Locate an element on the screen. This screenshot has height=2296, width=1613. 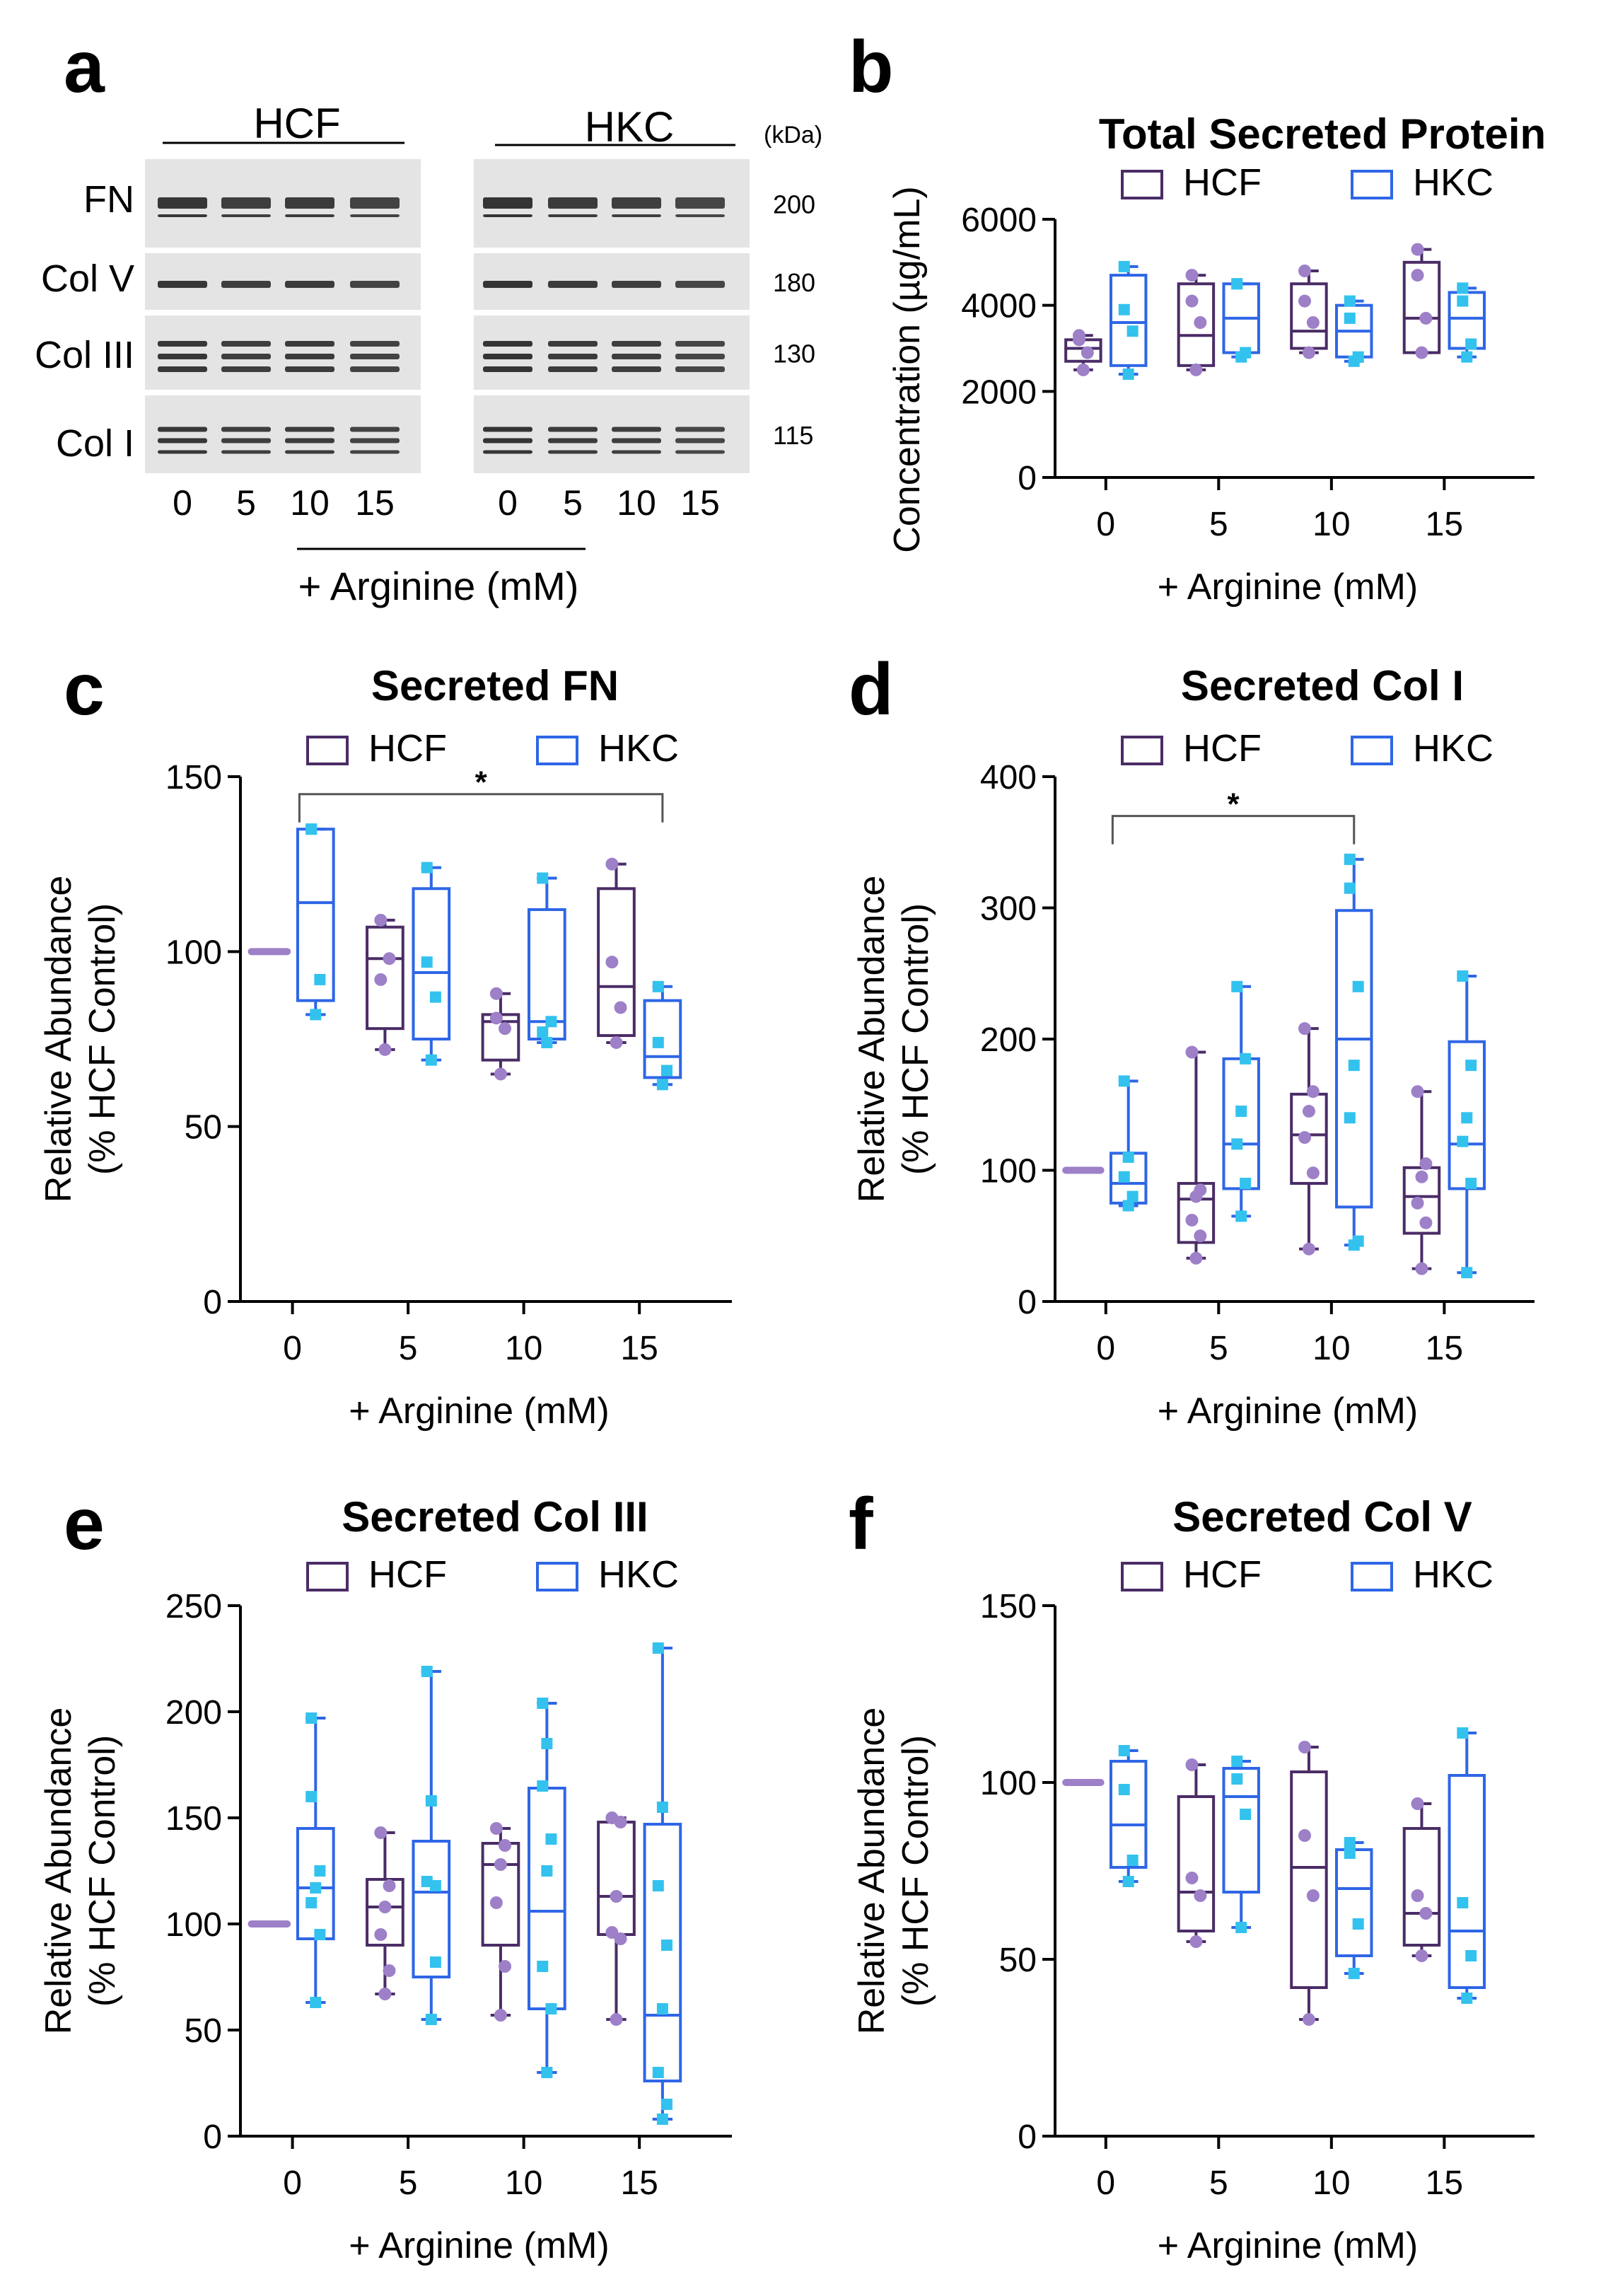
legend-label-hcf: HCF is located at coordinates (407, 749).